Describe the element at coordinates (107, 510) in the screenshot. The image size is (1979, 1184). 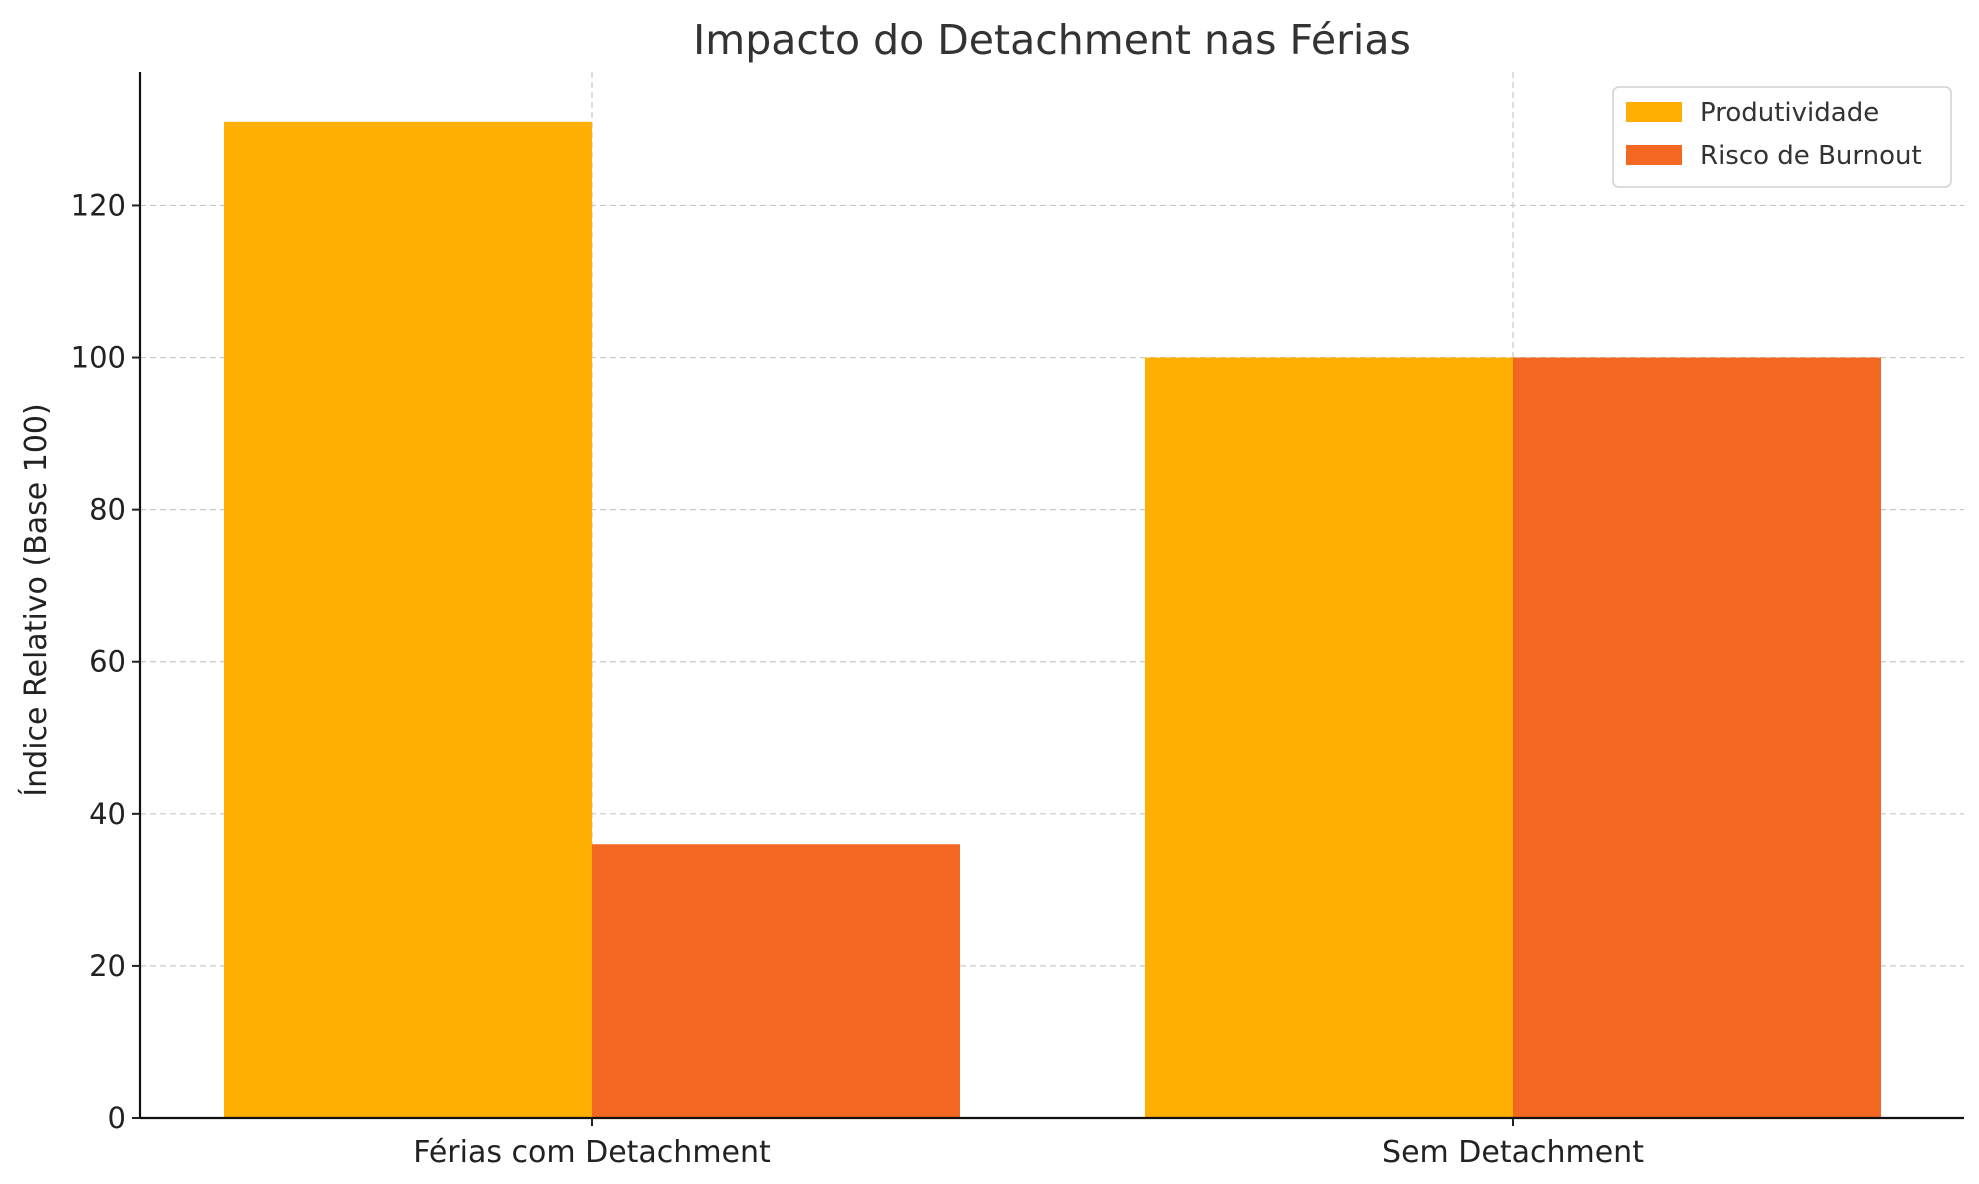
I see `y-tick-label: 80` at that location.